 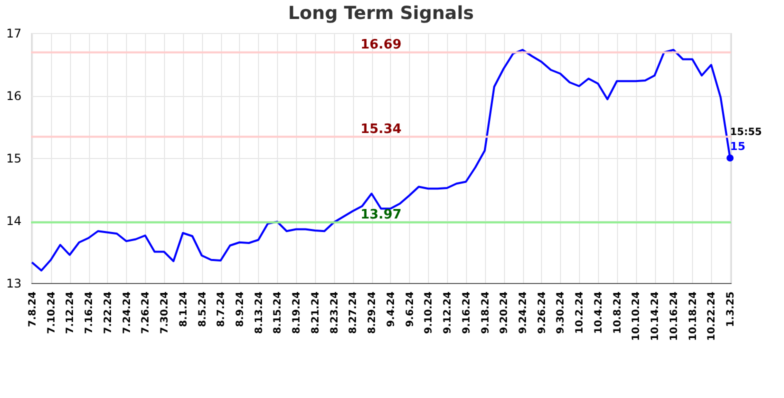 What do you see at coordinates (70, 312) in the screenshot?
I see `x-tick-label: 7.12.24` at bounding box center [70, 312].